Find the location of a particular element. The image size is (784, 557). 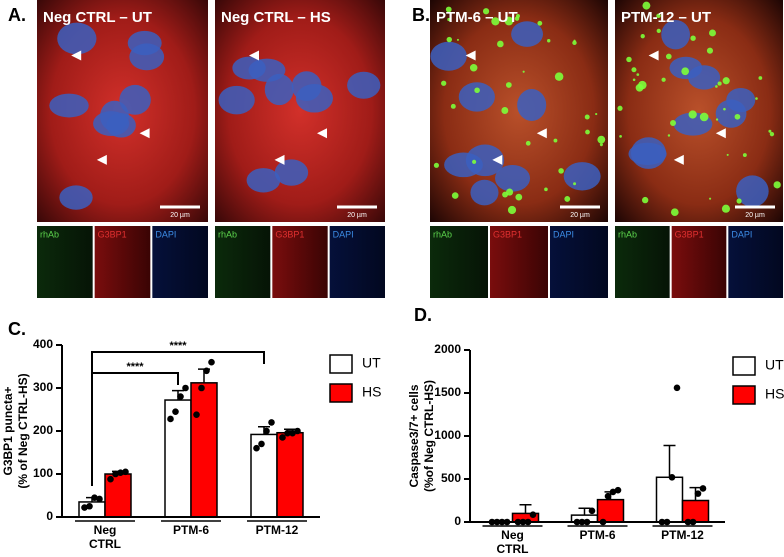

y-axis-title: G3BP1 puncta+(% of Neg CTRL-HS) is located at coordinates (15, 430).